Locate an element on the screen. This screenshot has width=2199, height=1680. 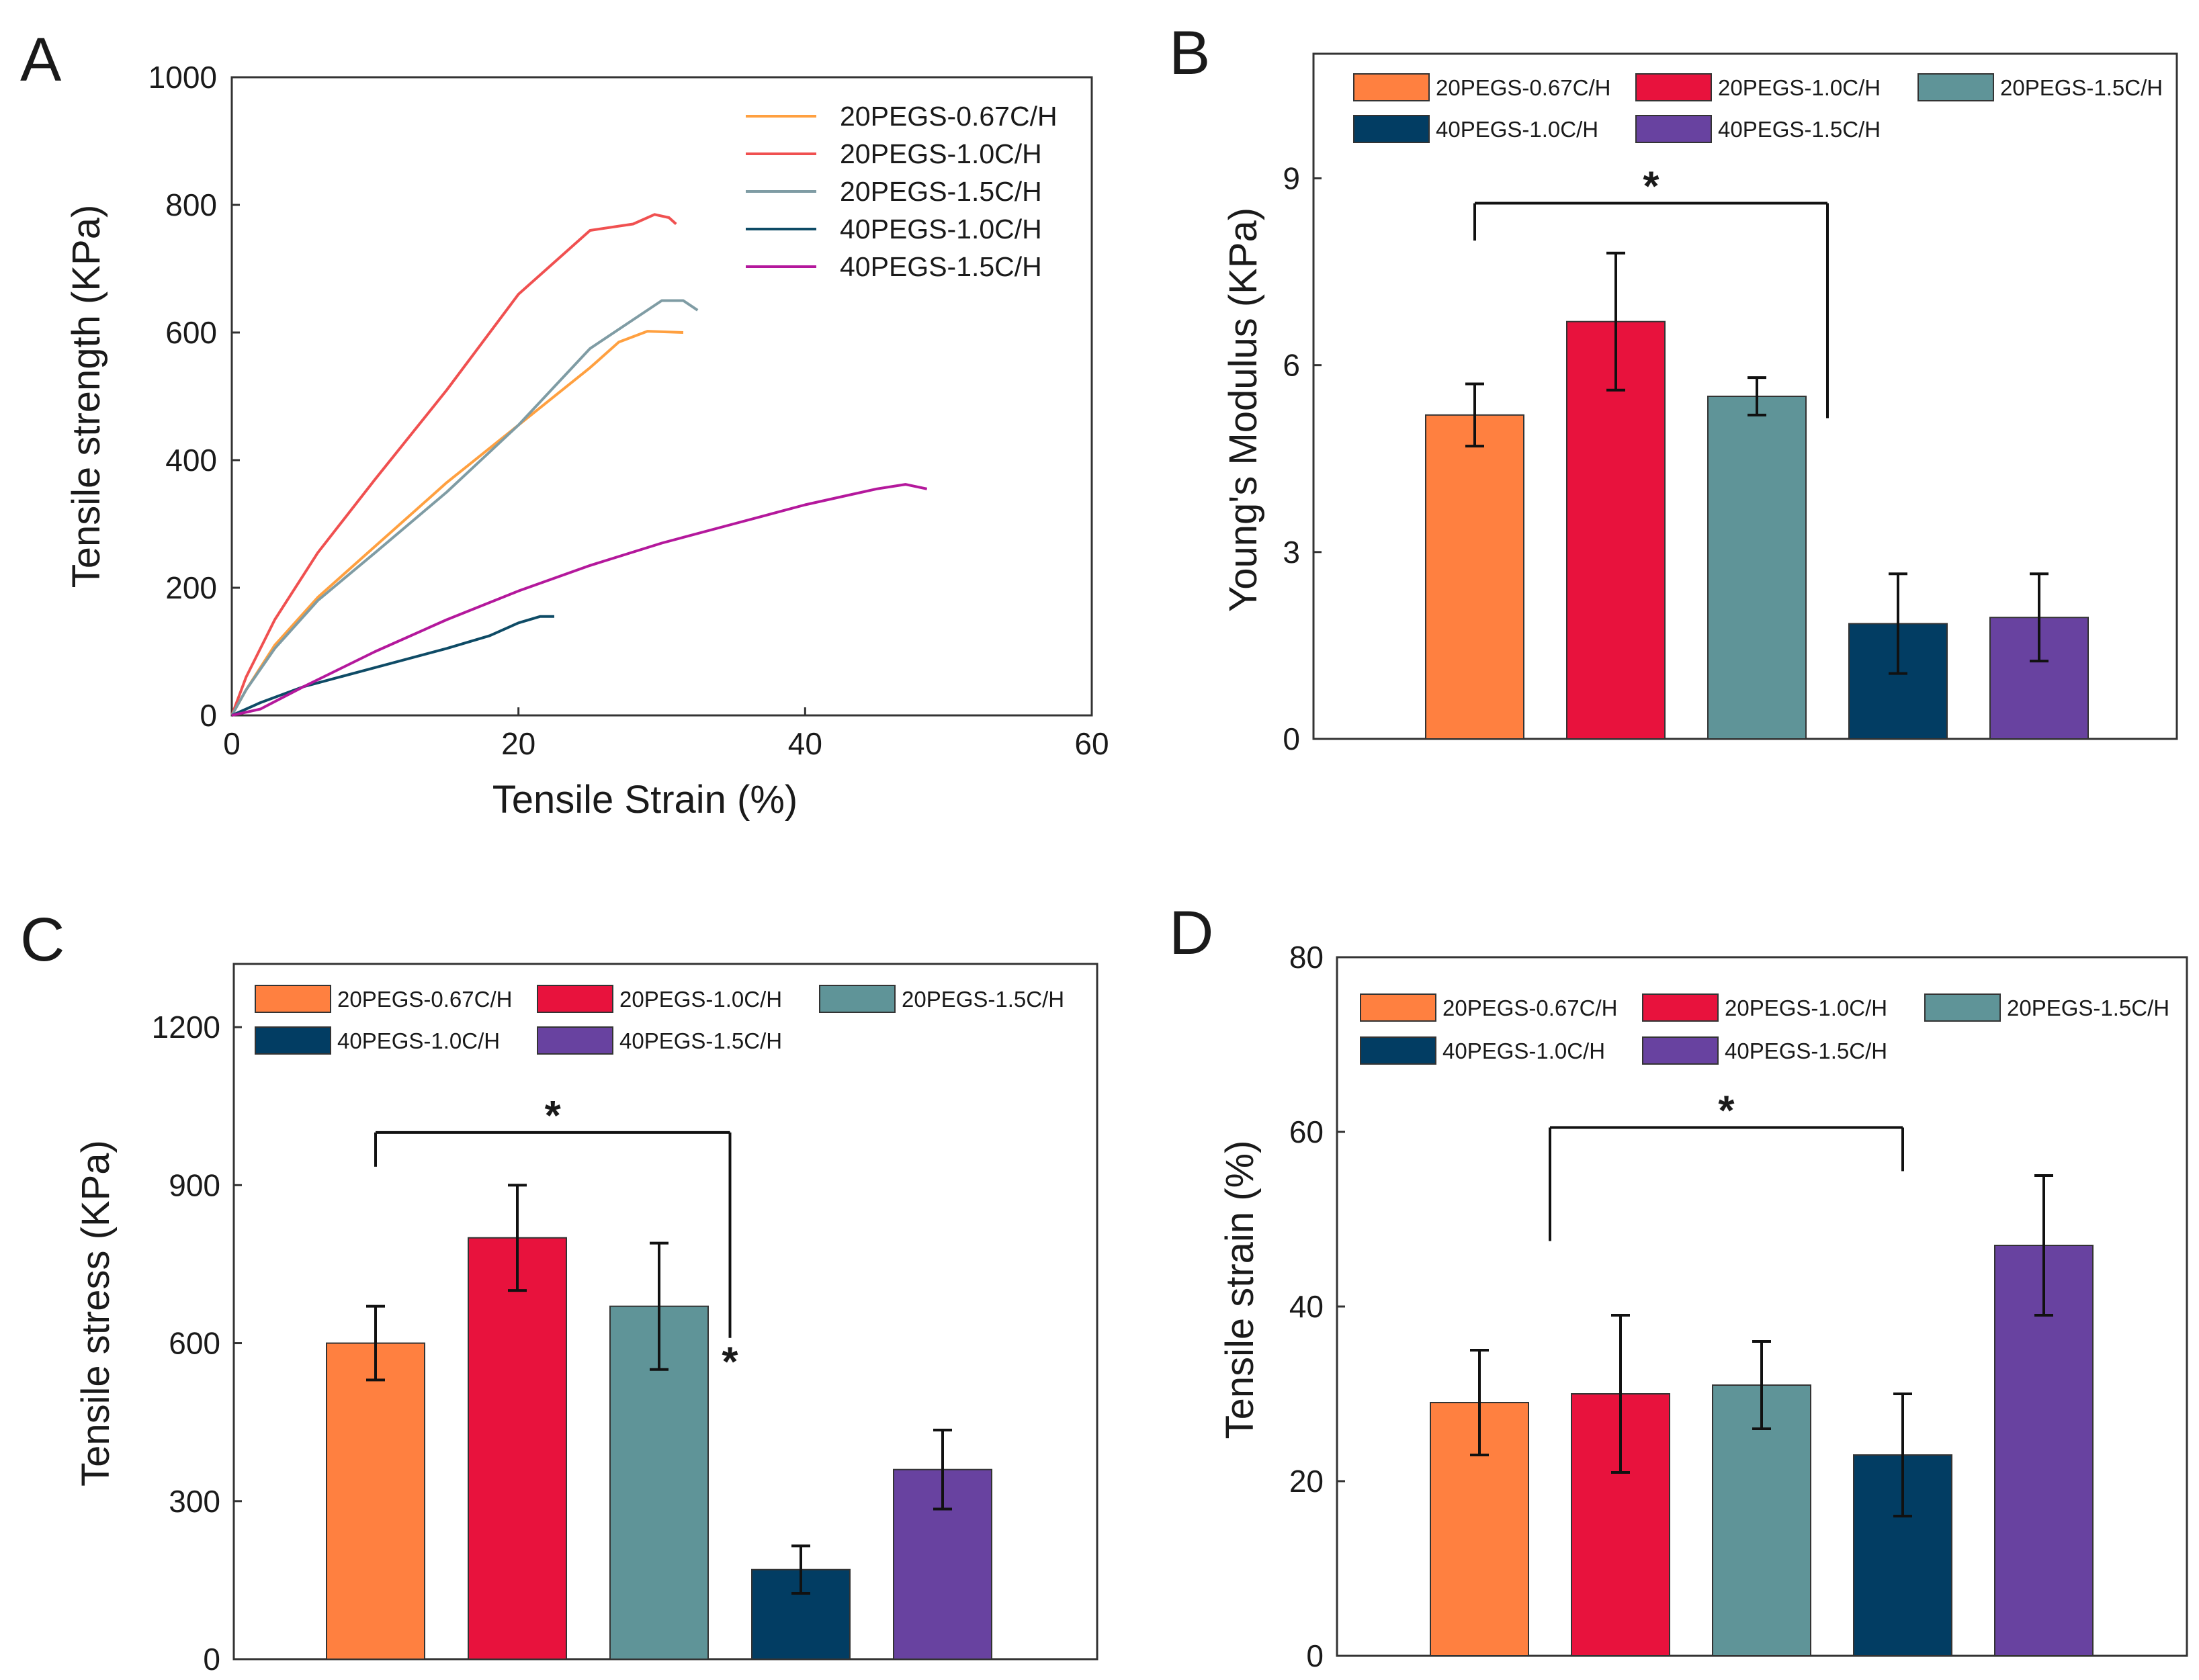
panel-d-legend-label: 20PEGS-1.0C/H is located at coordinates (1806, 1008).